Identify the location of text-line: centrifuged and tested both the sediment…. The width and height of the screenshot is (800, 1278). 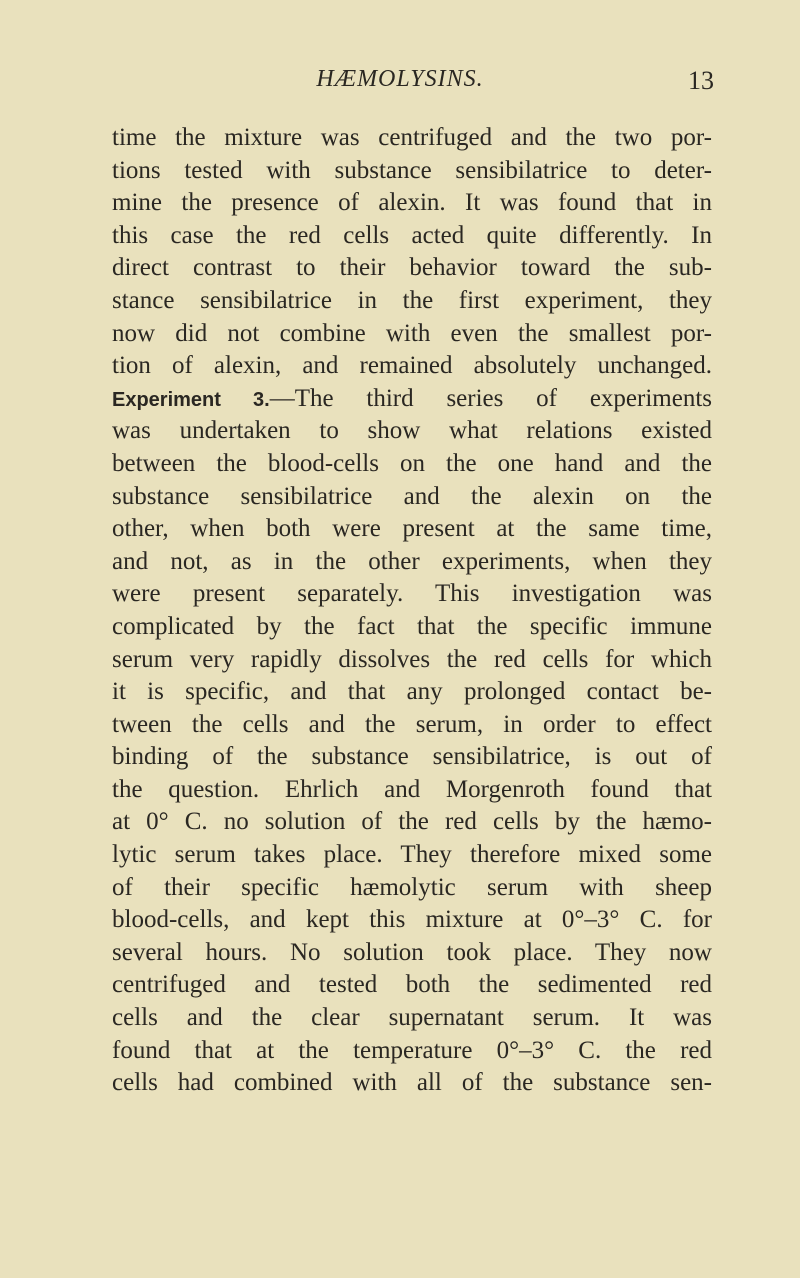
(412, 985).